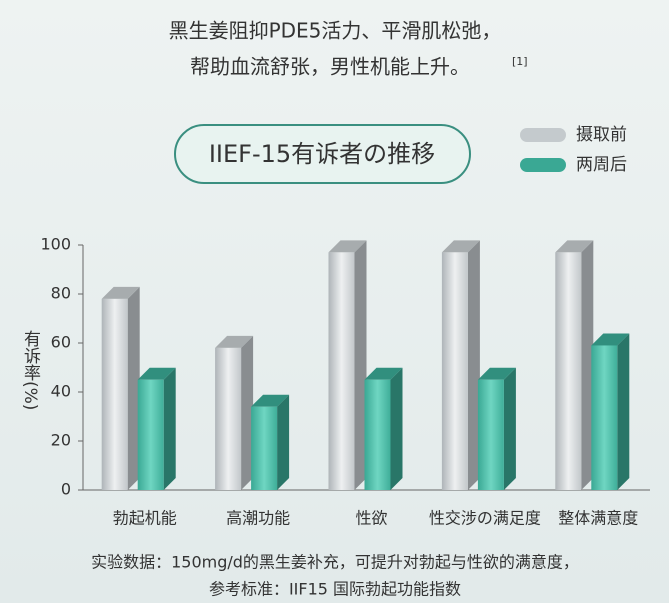 The image size is (669, 603). What do you see at coordinates (258, 518) in the screenshot?
I see `x-tick-label: 高潮功能` at bounding box center [258, 518].